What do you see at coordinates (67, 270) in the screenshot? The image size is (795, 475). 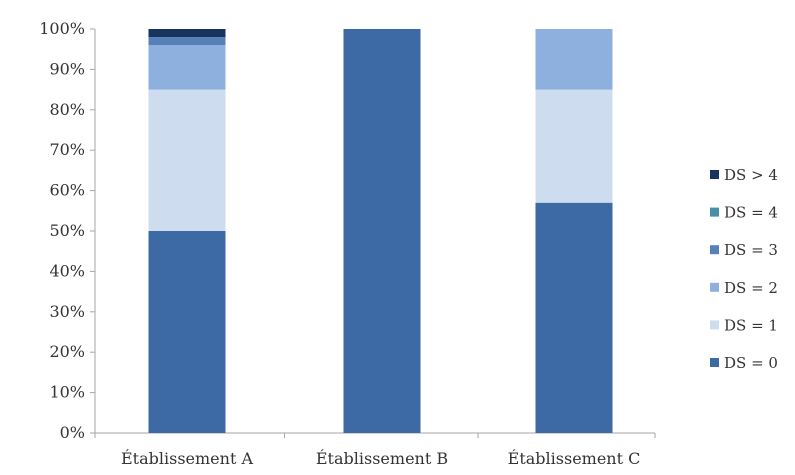 I see `y-tick-label: 40%` at bounding box center [67, 270].